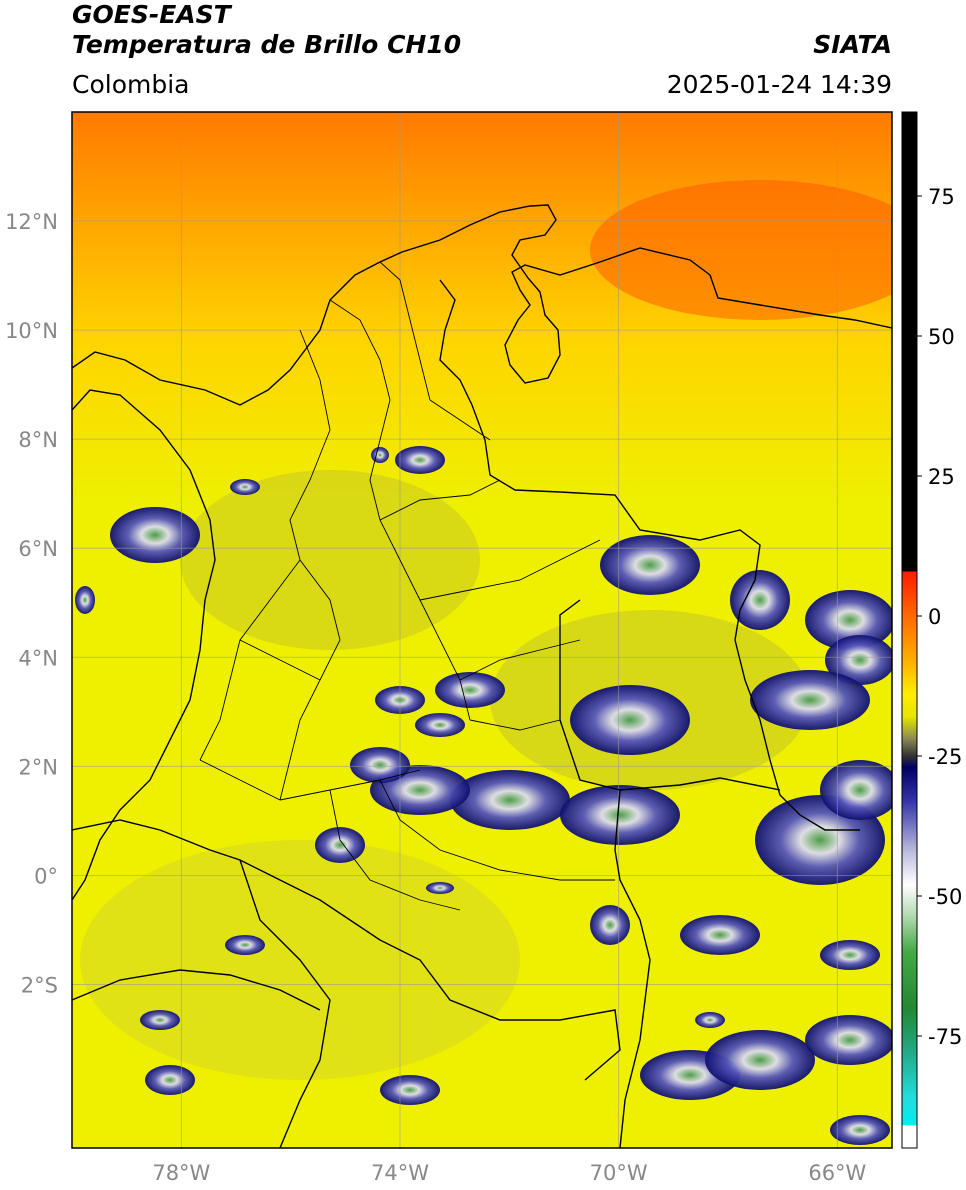 Image resolution: width=966 pixels, height=1190 pixels. I want to click on longitude-labels: 78°W 74°W 70°W 66°W, so click(509, 1173).